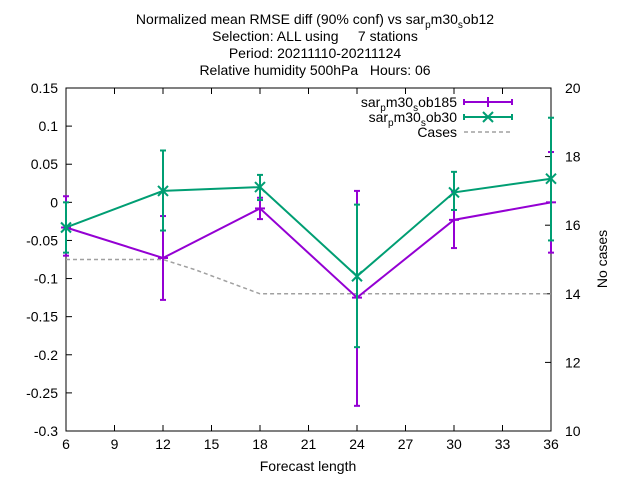 Image resolution: width=640 pixels, height=480 pixels. I want to click on x-tick-label: 18, so click(260, 444).